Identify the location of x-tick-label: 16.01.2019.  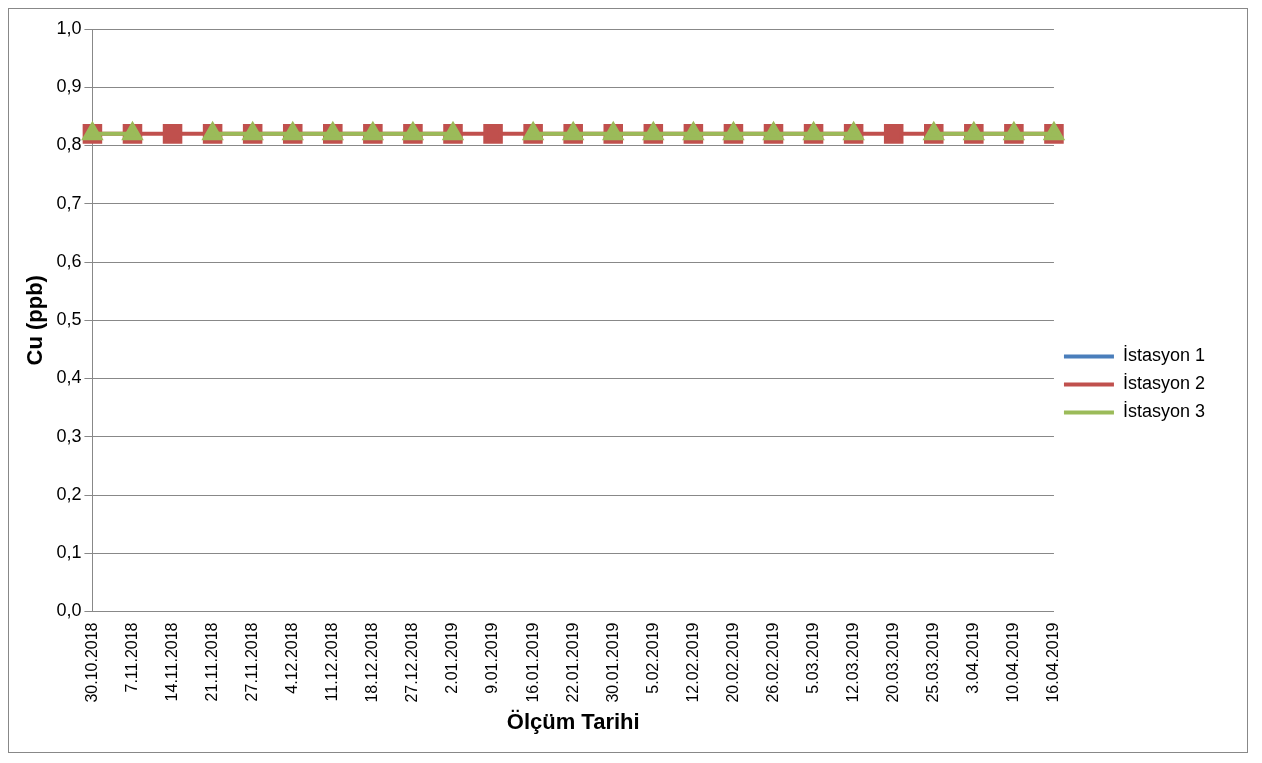
(532, 662).